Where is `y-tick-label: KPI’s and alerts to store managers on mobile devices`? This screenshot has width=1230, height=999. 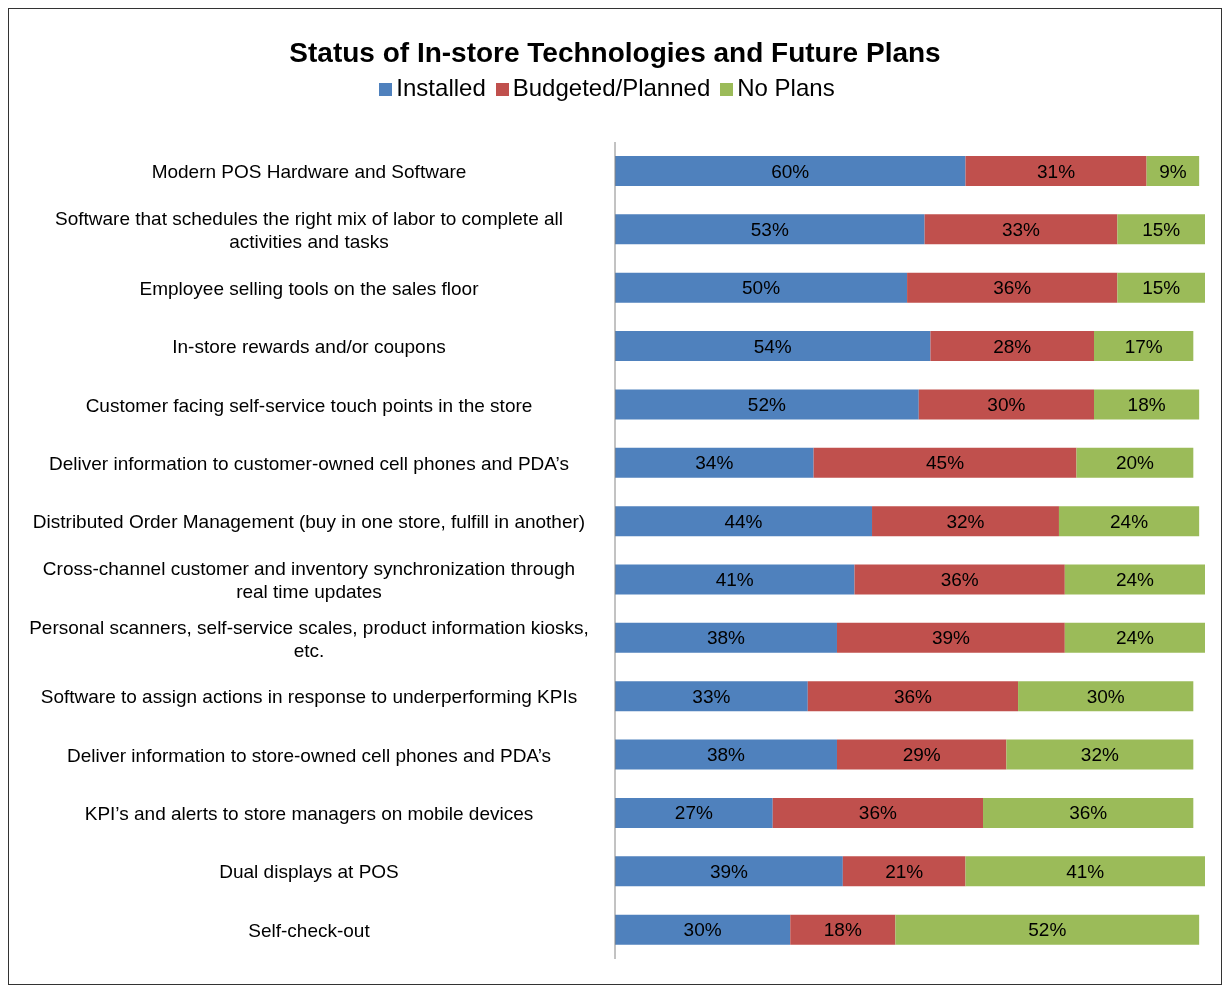 y-tick-label: KPI’s and alerts to store managers on mobile devices is located at coordinates (309, 813).